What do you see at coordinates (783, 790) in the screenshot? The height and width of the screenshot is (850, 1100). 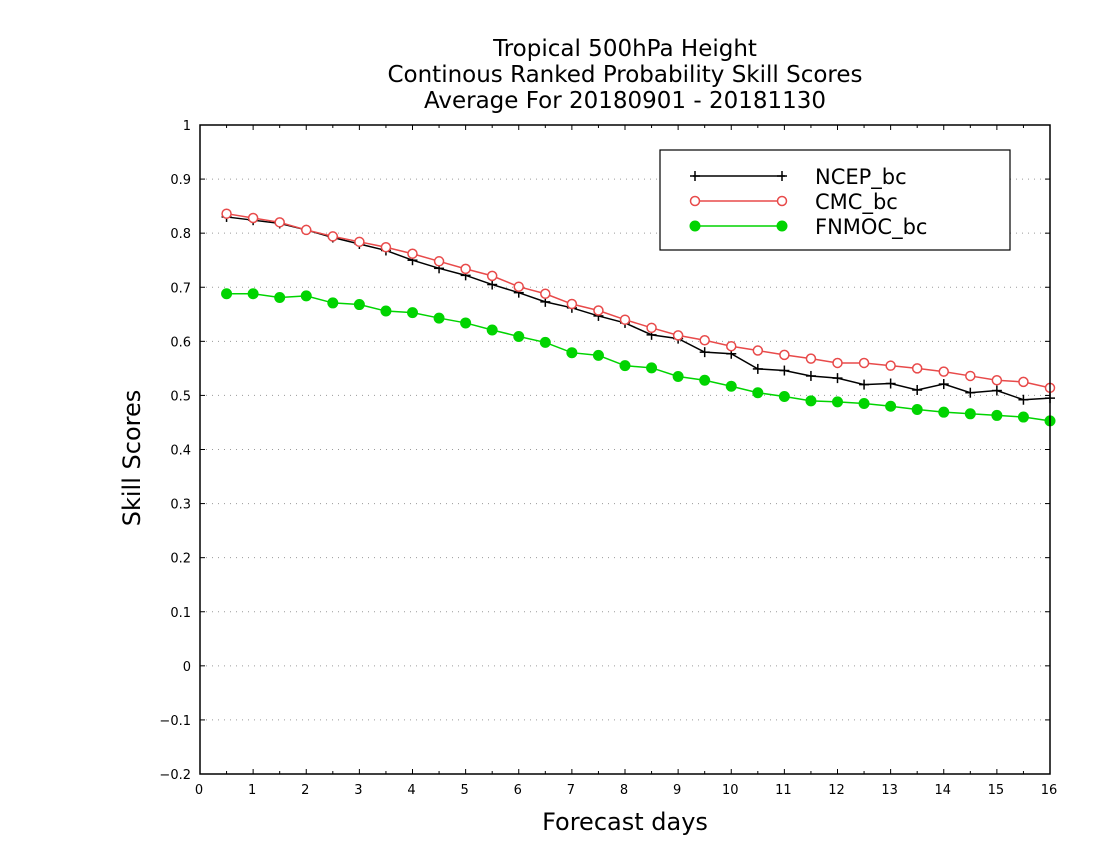 I see `x-tick-label: 11` at bounding box center [783, 790].